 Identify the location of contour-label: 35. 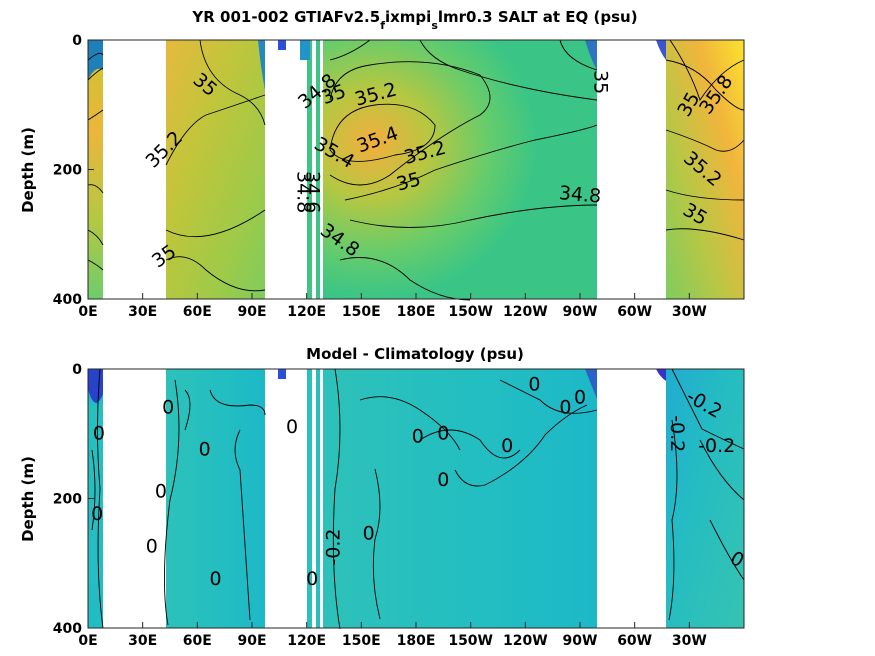
(601, 82).